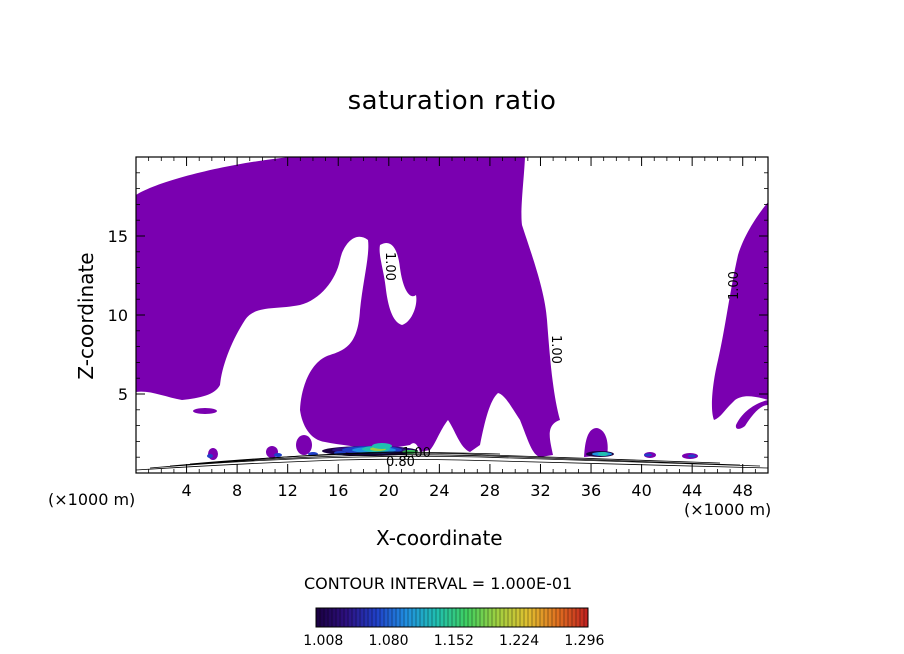  What do you see at coordinates (118, 315) in the screenshot?
I see `y-tick-label: 10` at bounding box center [118, 315].